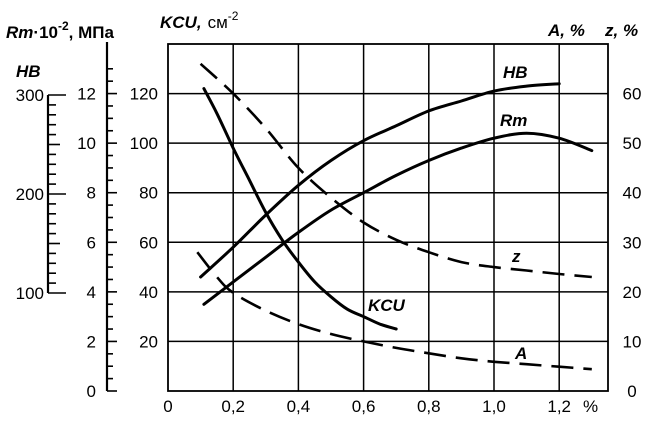 This screenshot has width=663, height=437. What do you see at coordinates (233, 406) in the screenshot?
I see `x-tick-label: 0,2` at bounding box center [233, 406].